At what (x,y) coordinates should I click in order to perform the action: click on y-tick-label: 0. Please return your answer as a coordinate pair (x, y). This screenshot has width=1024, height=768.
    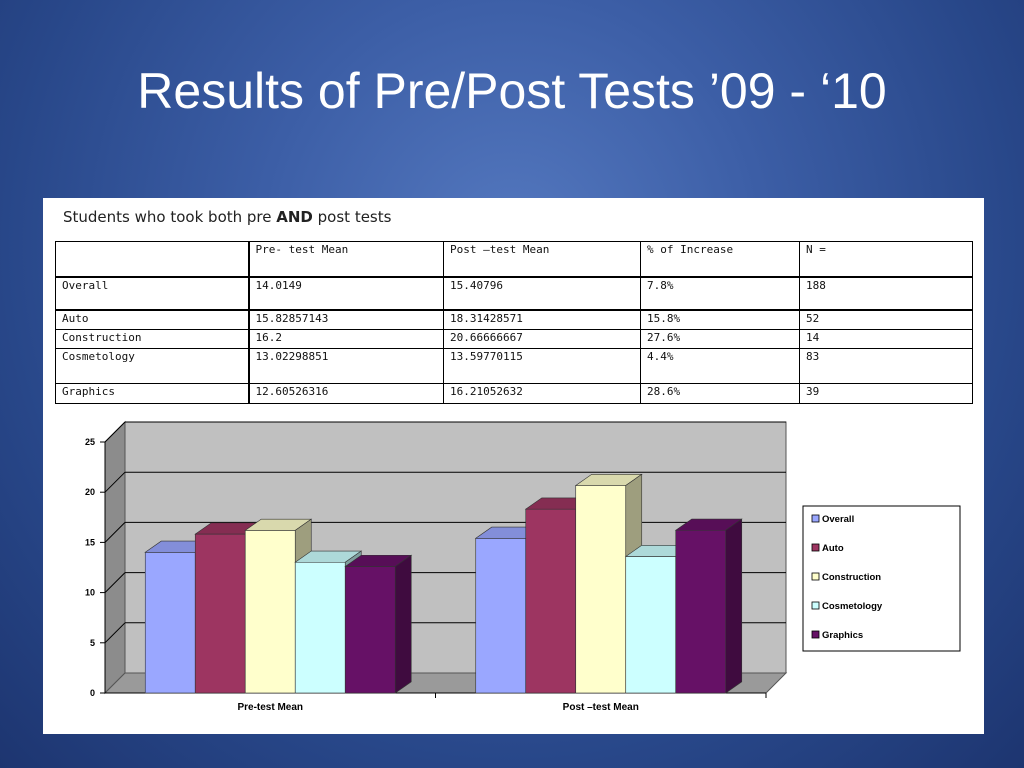
    Looking at the image, I should click on (92, 693).